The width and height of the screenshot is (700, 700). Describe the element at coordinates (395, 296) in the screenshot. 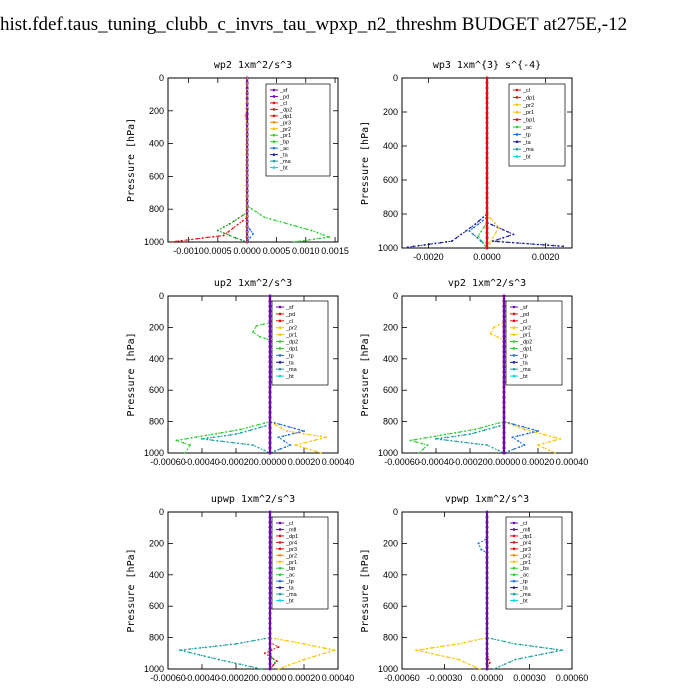

I see `y-tick-label: 0` at that location.